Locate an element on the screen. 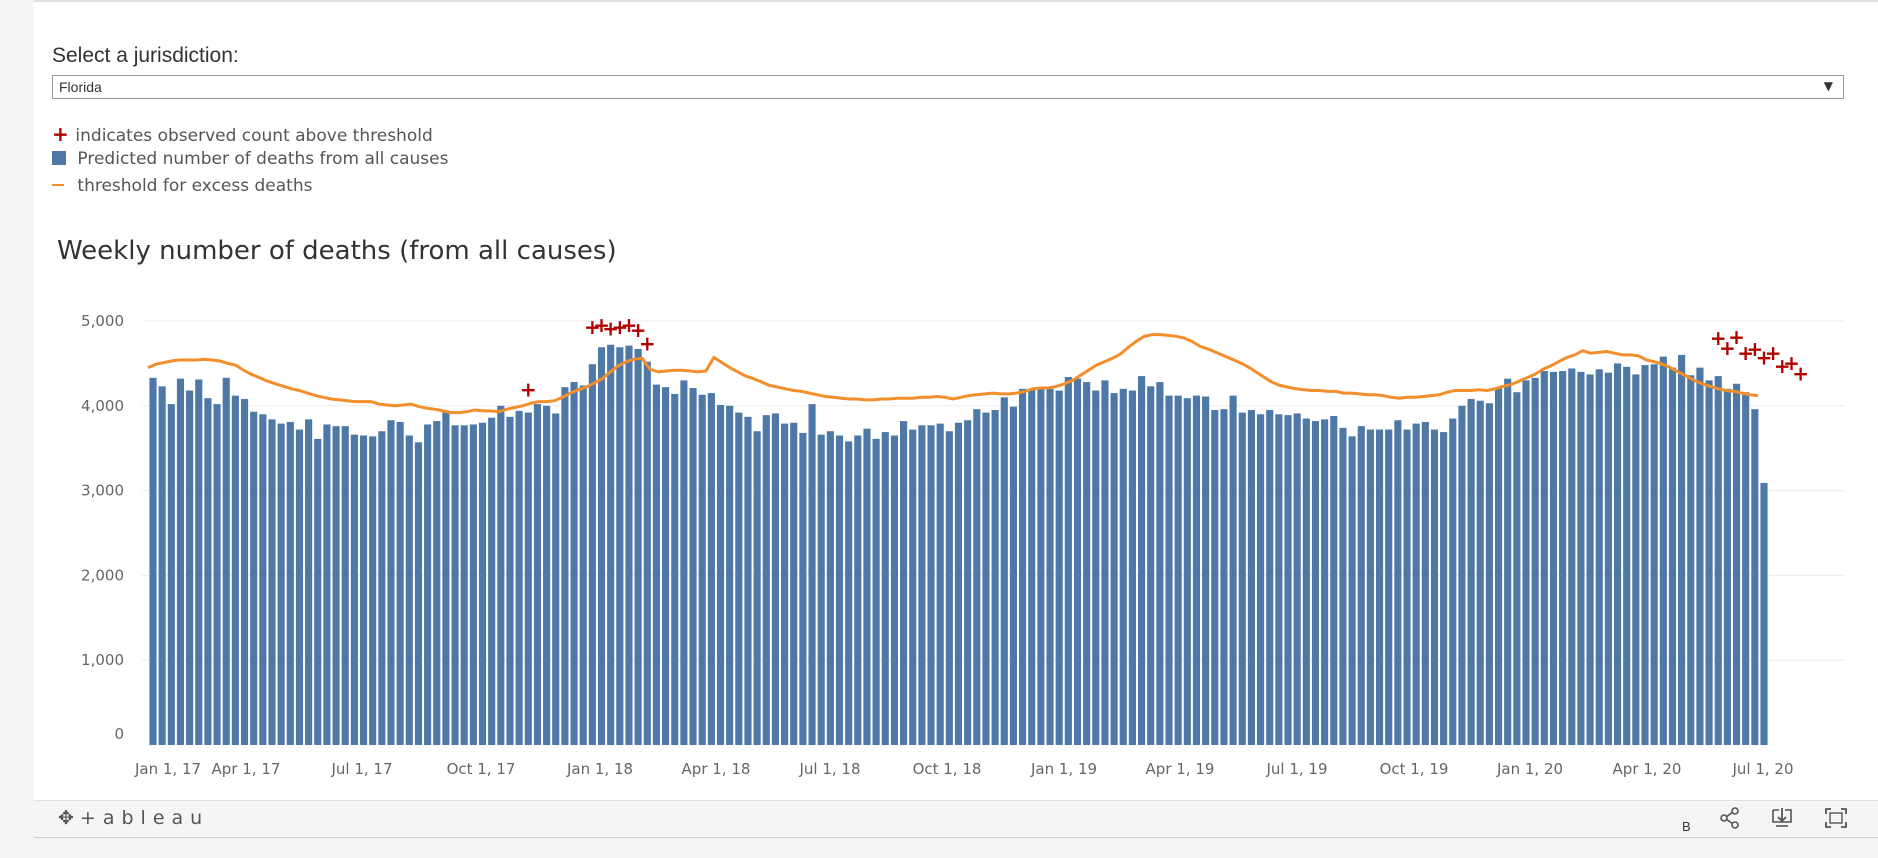 This screenshot has height=858, width=1878. dropdown-arrow-icon: ▼ is located at coordinates (1828, 86).